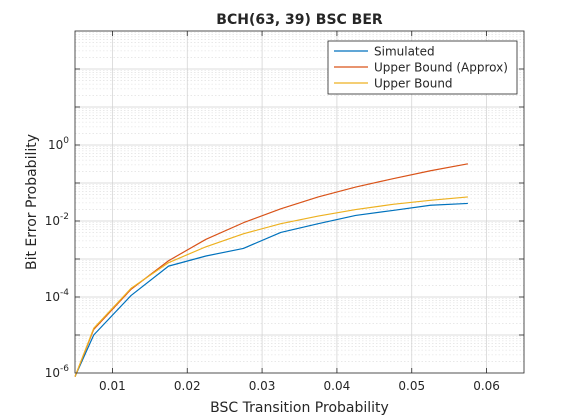 The height and width of the screenshot is (420, 580). I want to click on legend-entry-upper-bound-approx: Upper Bound (Approx), so click(441, 68).